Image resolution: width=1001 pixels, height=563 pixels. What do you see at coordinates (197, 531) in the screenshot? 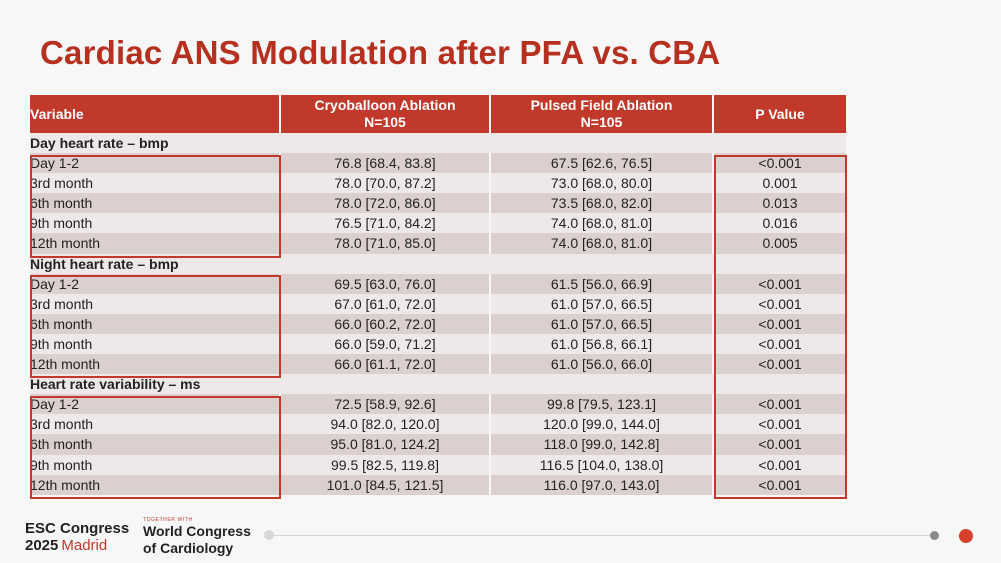
I see `world-congress-text: World Congress` at bounding box center [197, 531].